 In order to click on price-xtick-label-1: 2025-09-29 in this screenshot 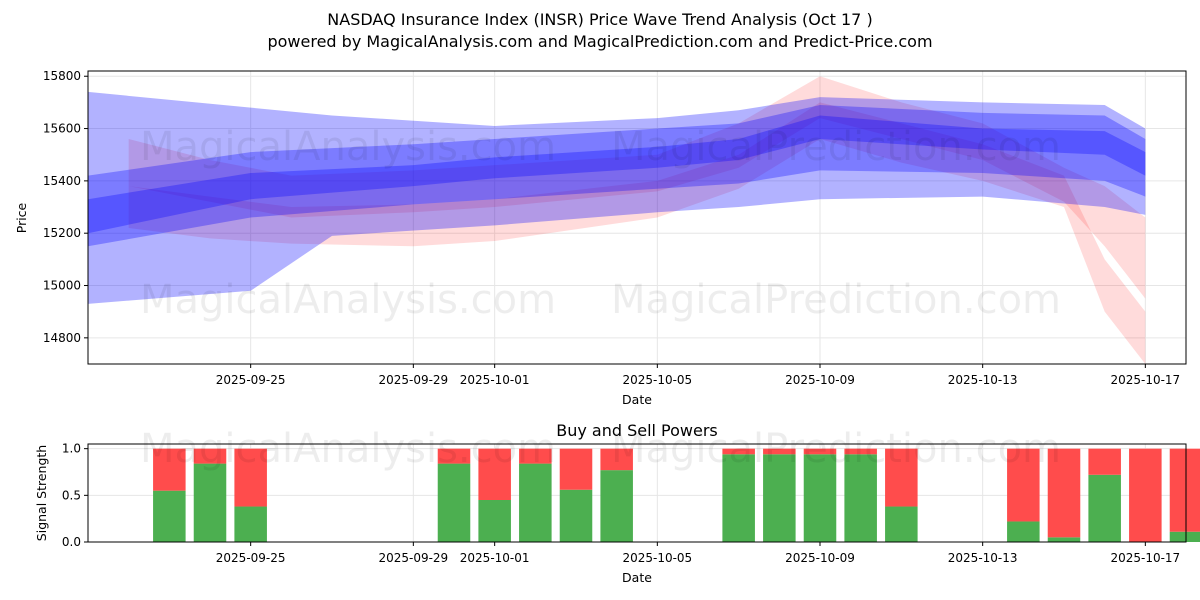, I will do `click(413, 380)`.